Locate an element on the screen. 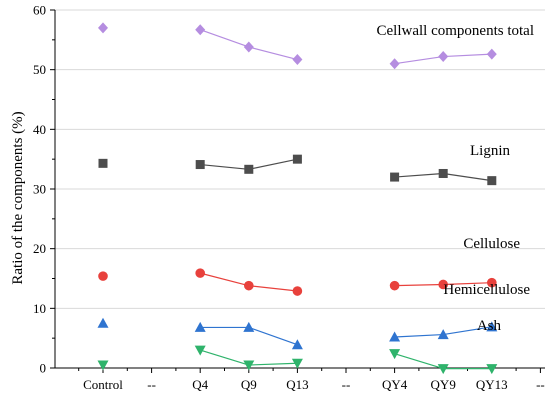 The width and height of the screenshot is (550, 400). y-tick-label: 20 is located at coordinates (39, 248).